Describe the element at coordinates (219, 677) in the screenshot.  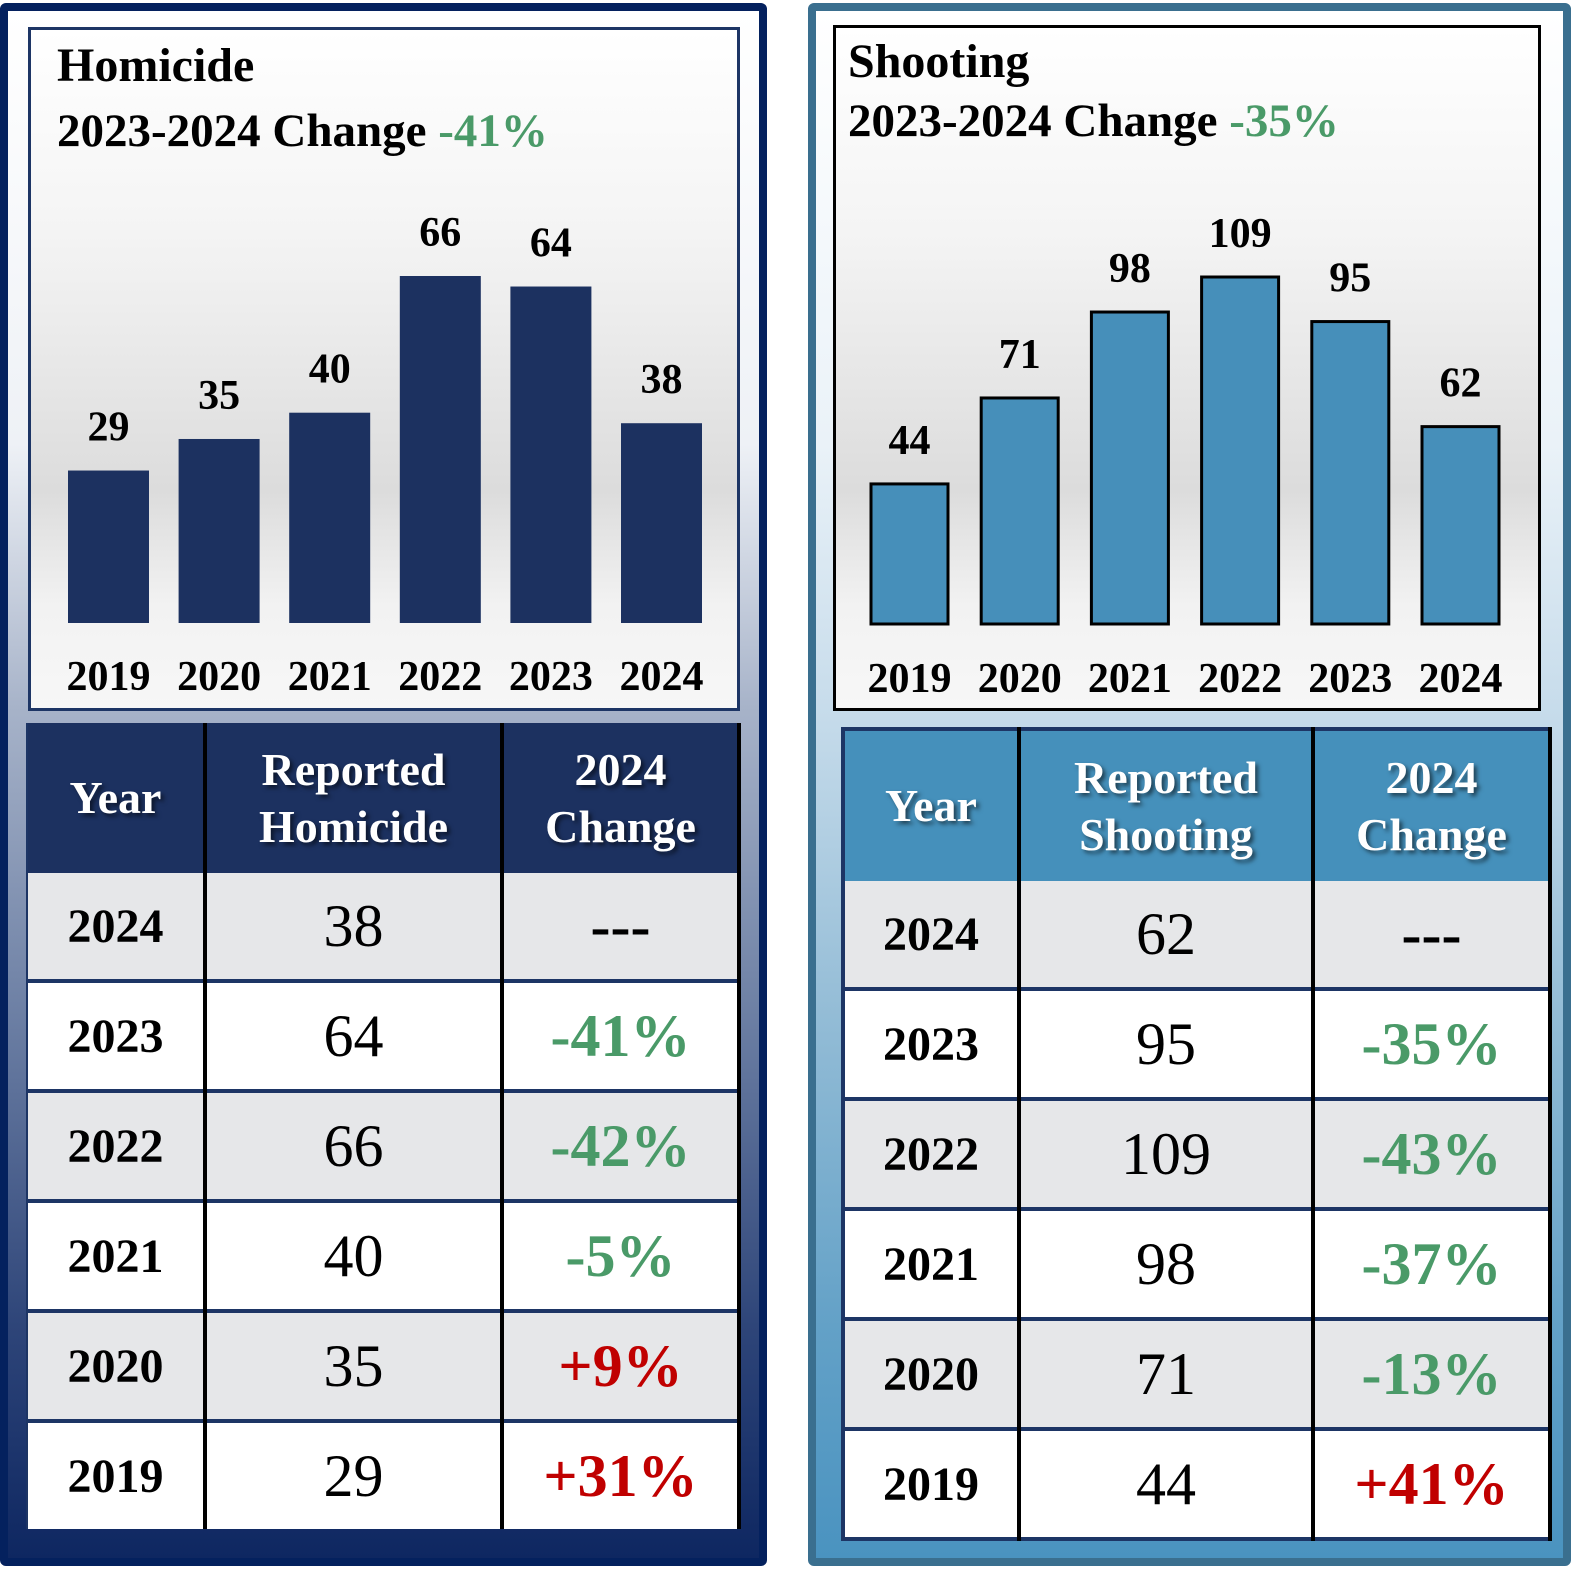
I see `homicide-x-tick-2020: 2020` at that location.